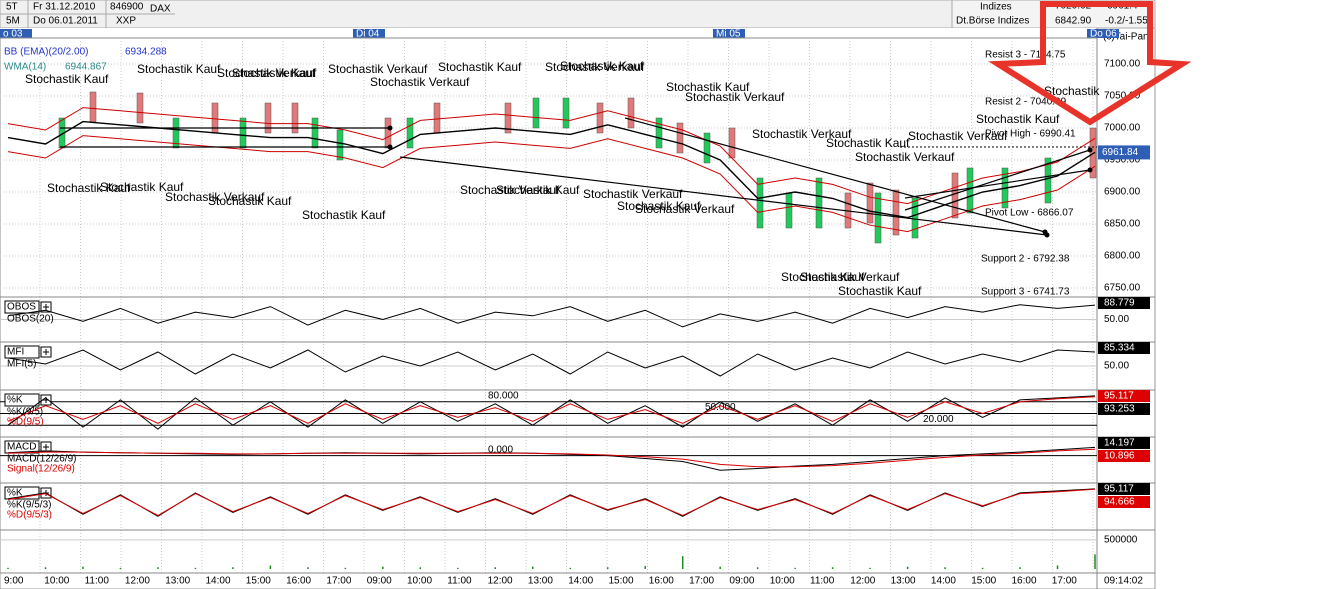  What do you see at coordinates (218, 581) in the screenshot?
I see `time-label: 14:00` at bounding box center [218, 581].